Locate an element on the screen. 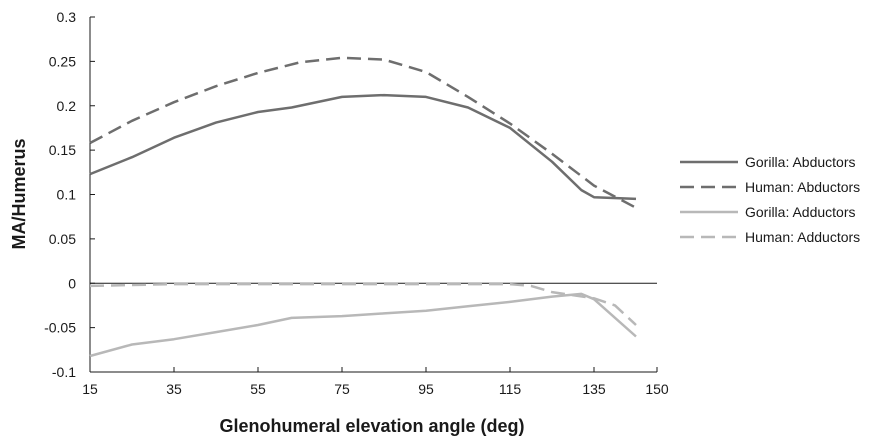 The width and height of the screenshot is (895, 443). y-tick-label: 0.3 is located at coordinates (67, 17).